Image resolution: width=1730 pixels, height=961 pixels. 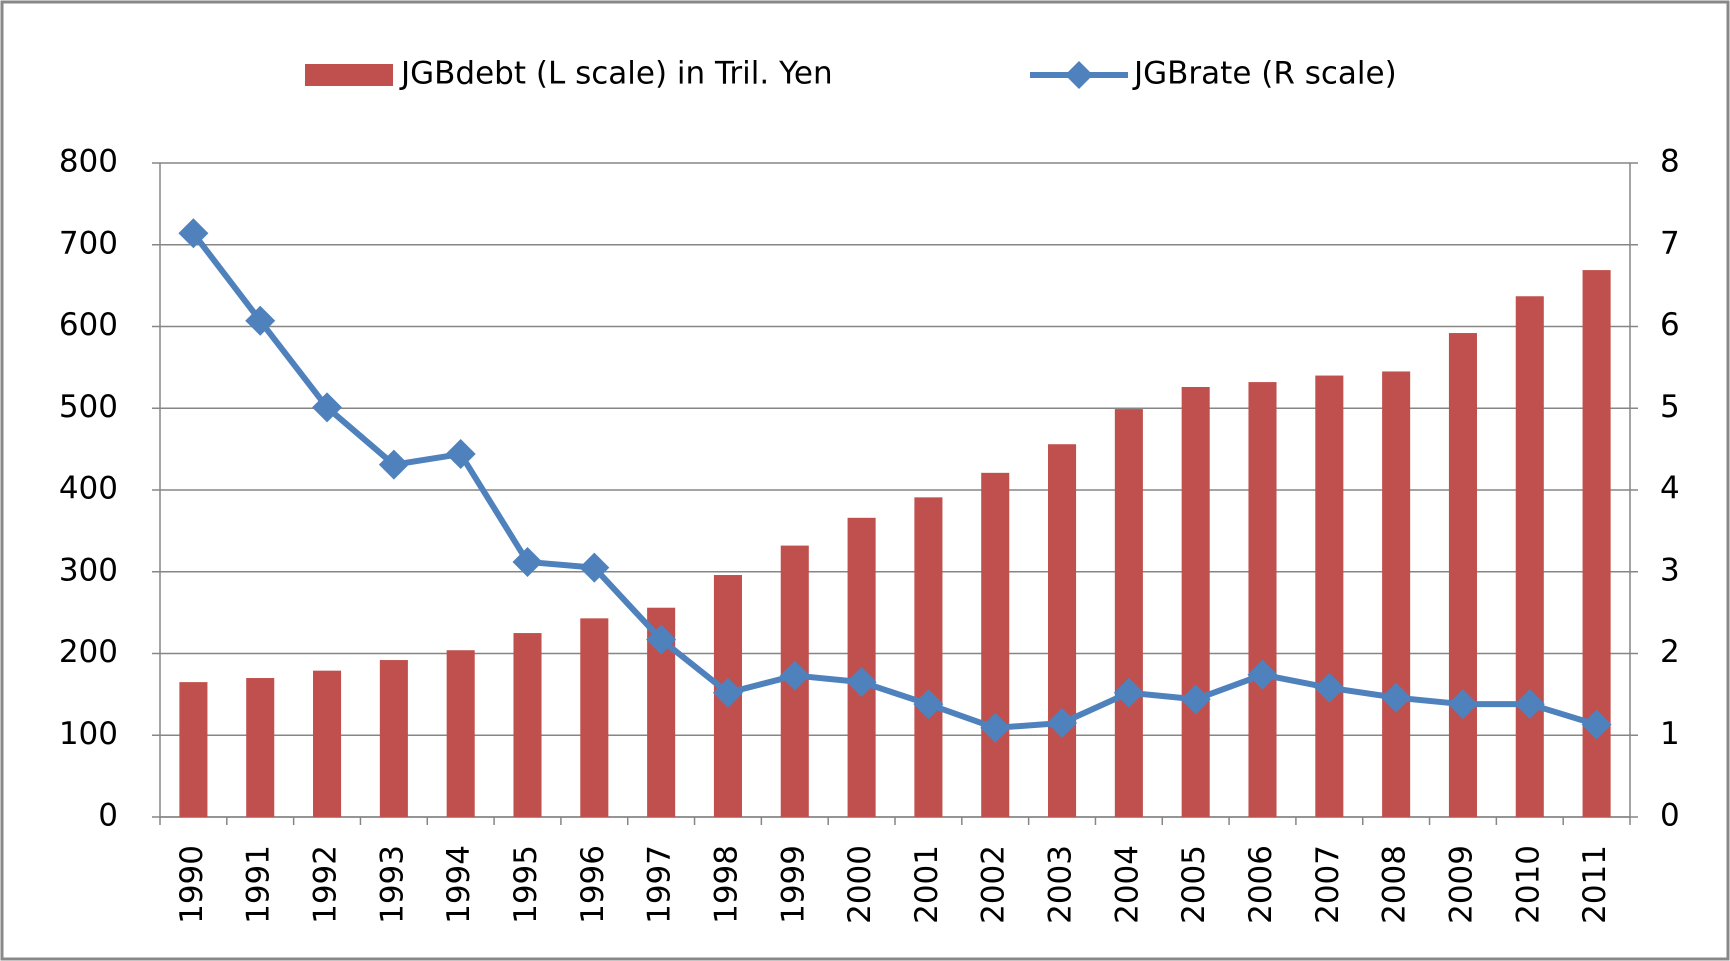 What do you see at coordinates (1127, 884) in the screenshot?
I see `x-tick-label: 2004` at bounding box center [1127, 884].